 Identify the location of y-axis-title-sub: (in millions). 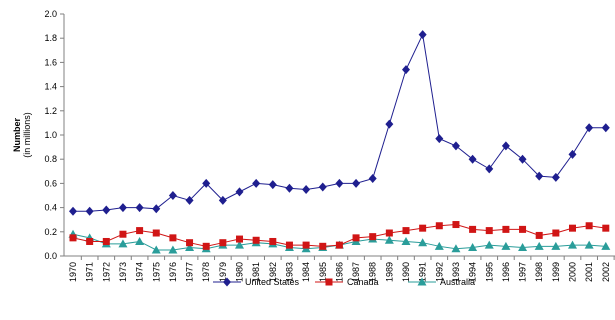
(27, 135).